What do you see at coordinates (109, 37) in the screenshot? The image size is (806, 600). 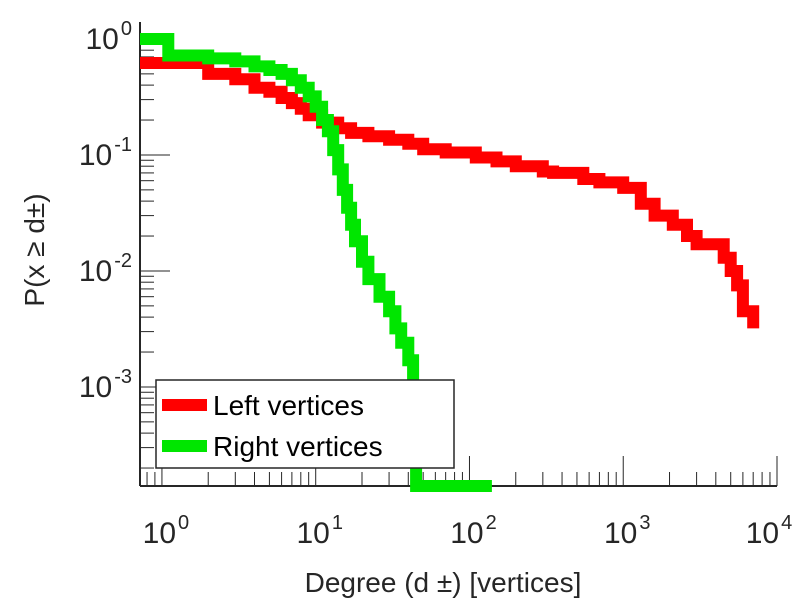 I see `y-tick-label: 10 0` at bounding box center [109, 37].